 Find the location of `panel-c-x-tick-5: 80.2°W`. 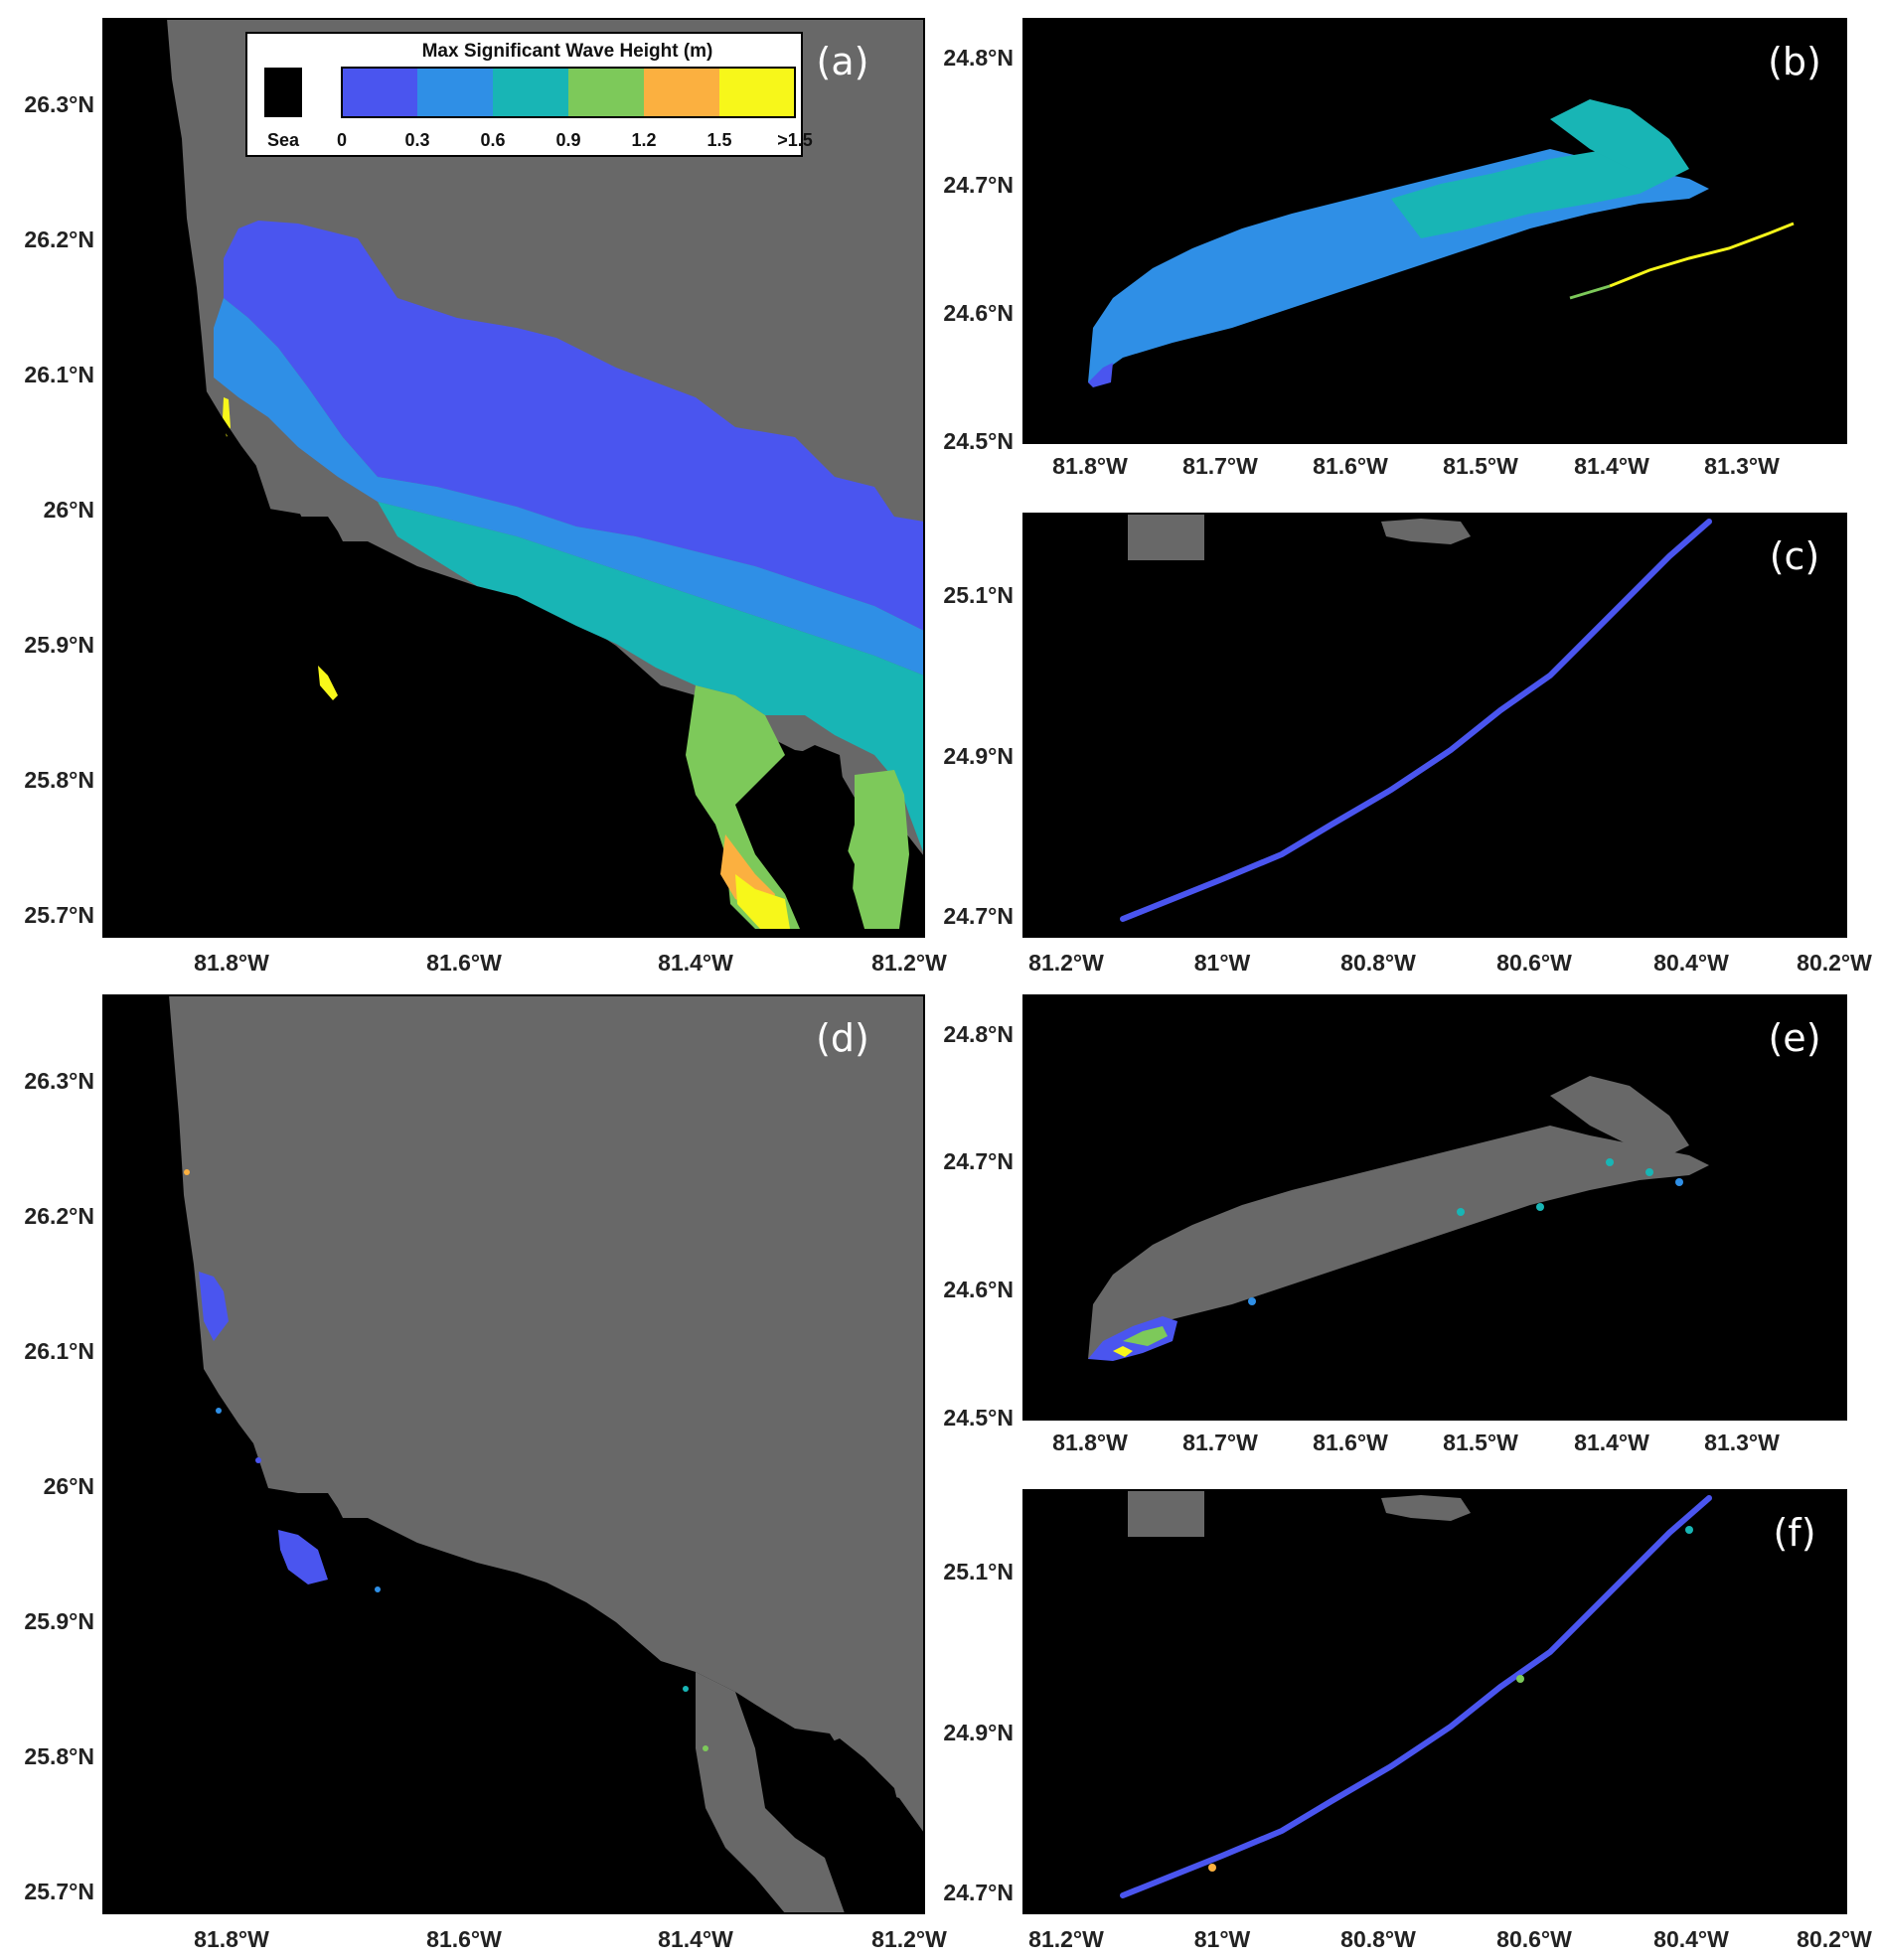

panel-c-x-tick-5: 80.2°W is located at coordinates (1834, 963).